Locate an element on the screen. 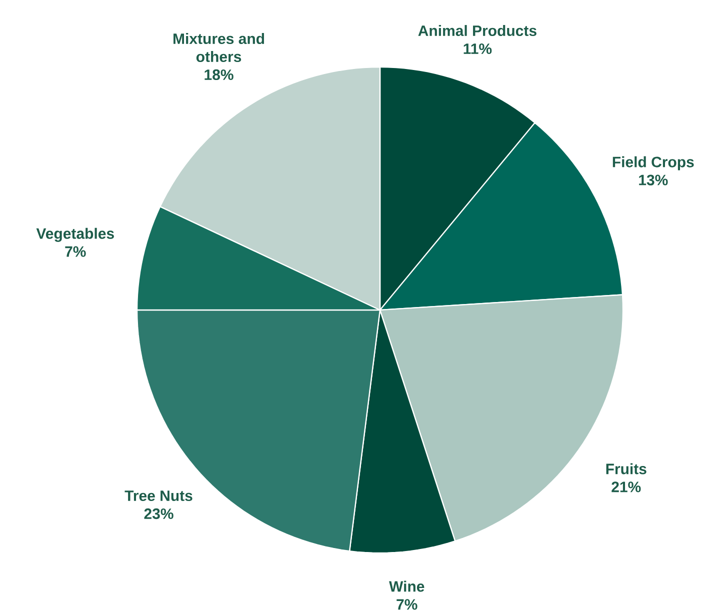 The image size is (725, 613). data-label: 21% is located at coordinates (626, 487).